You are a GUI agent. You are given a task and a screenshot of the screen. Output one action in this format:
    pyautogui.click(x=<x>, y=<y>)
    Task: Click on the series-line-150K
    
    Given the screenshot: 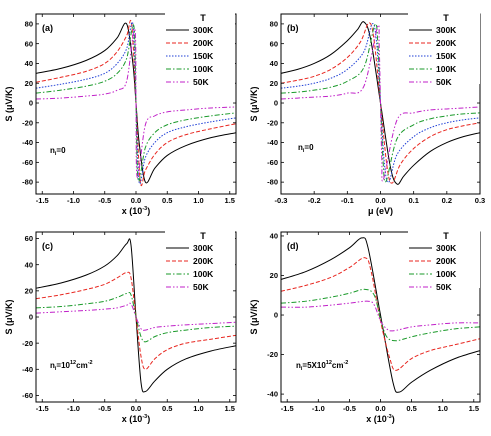 What is the action you would take?
    pyautogui.click(x=380, y=103)
    